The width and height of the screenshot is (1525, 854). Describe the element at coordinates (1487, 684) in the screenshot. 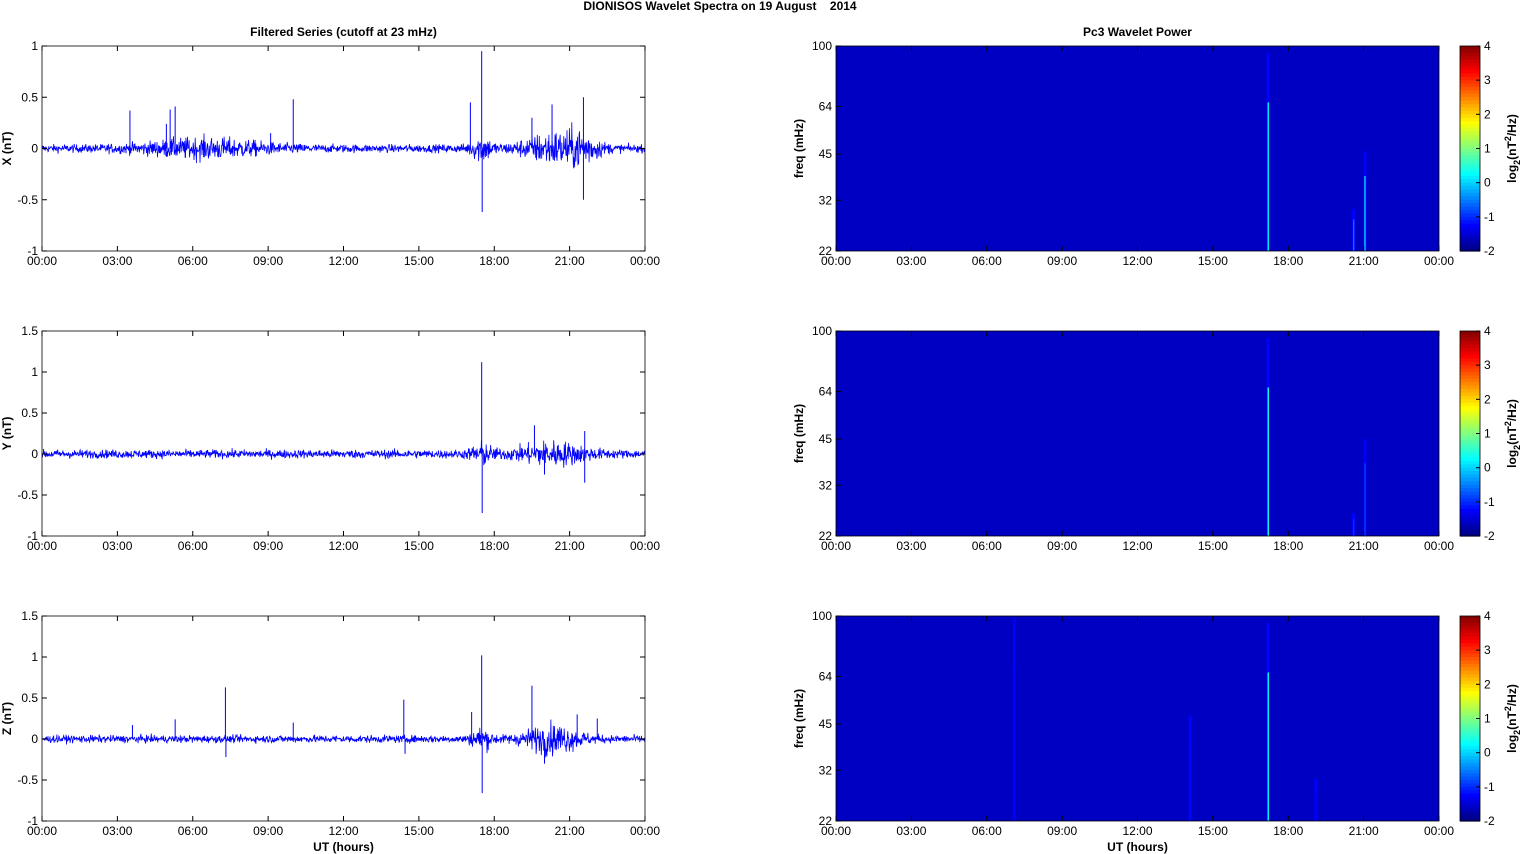

I see `colorbar-tick-label: 2` at that location.